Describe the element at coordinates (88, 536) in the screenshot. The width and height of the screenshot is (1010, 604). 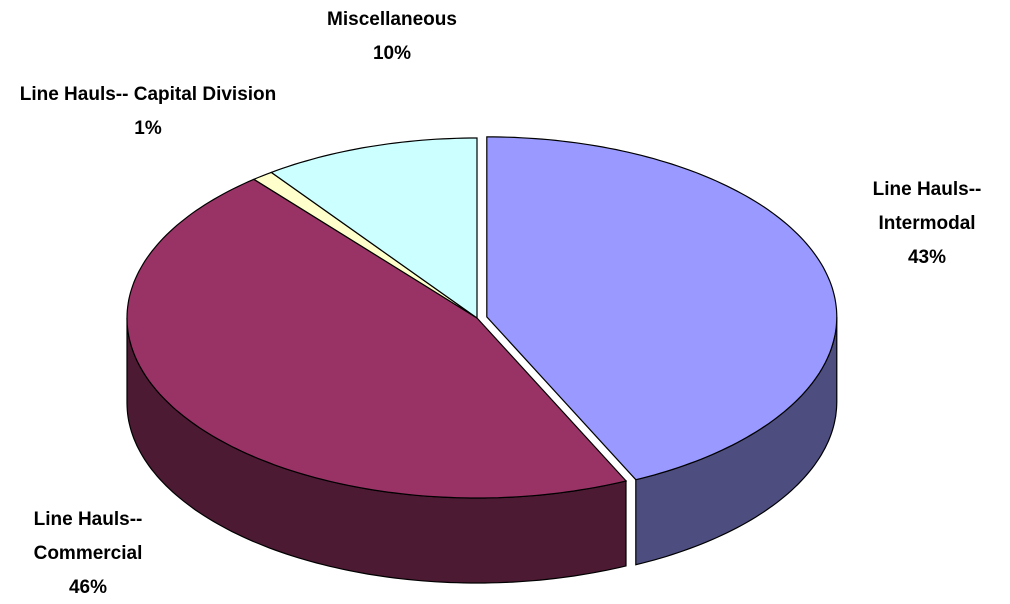
I see `label-name: Line Hauls-- Commercial` at that location.